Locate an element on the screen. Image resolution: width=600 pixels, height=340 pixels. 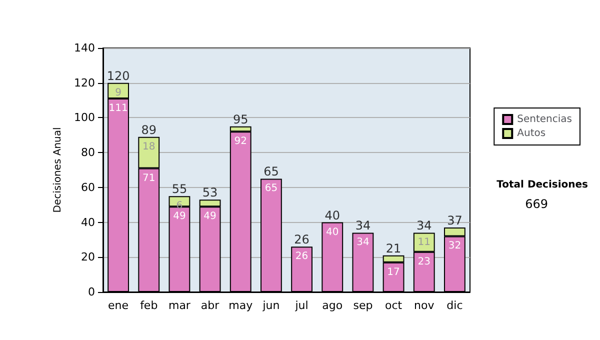
total-label: 89 is located at coordinates (149, 129).